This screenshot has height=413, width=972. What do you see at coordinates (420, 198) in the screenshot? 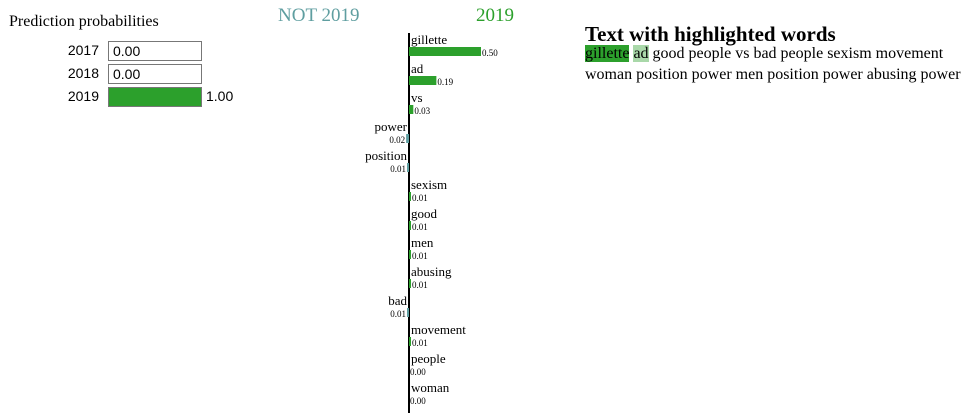
I see `feature-value-sexism: 0.01` at bounding box center [420, 198].